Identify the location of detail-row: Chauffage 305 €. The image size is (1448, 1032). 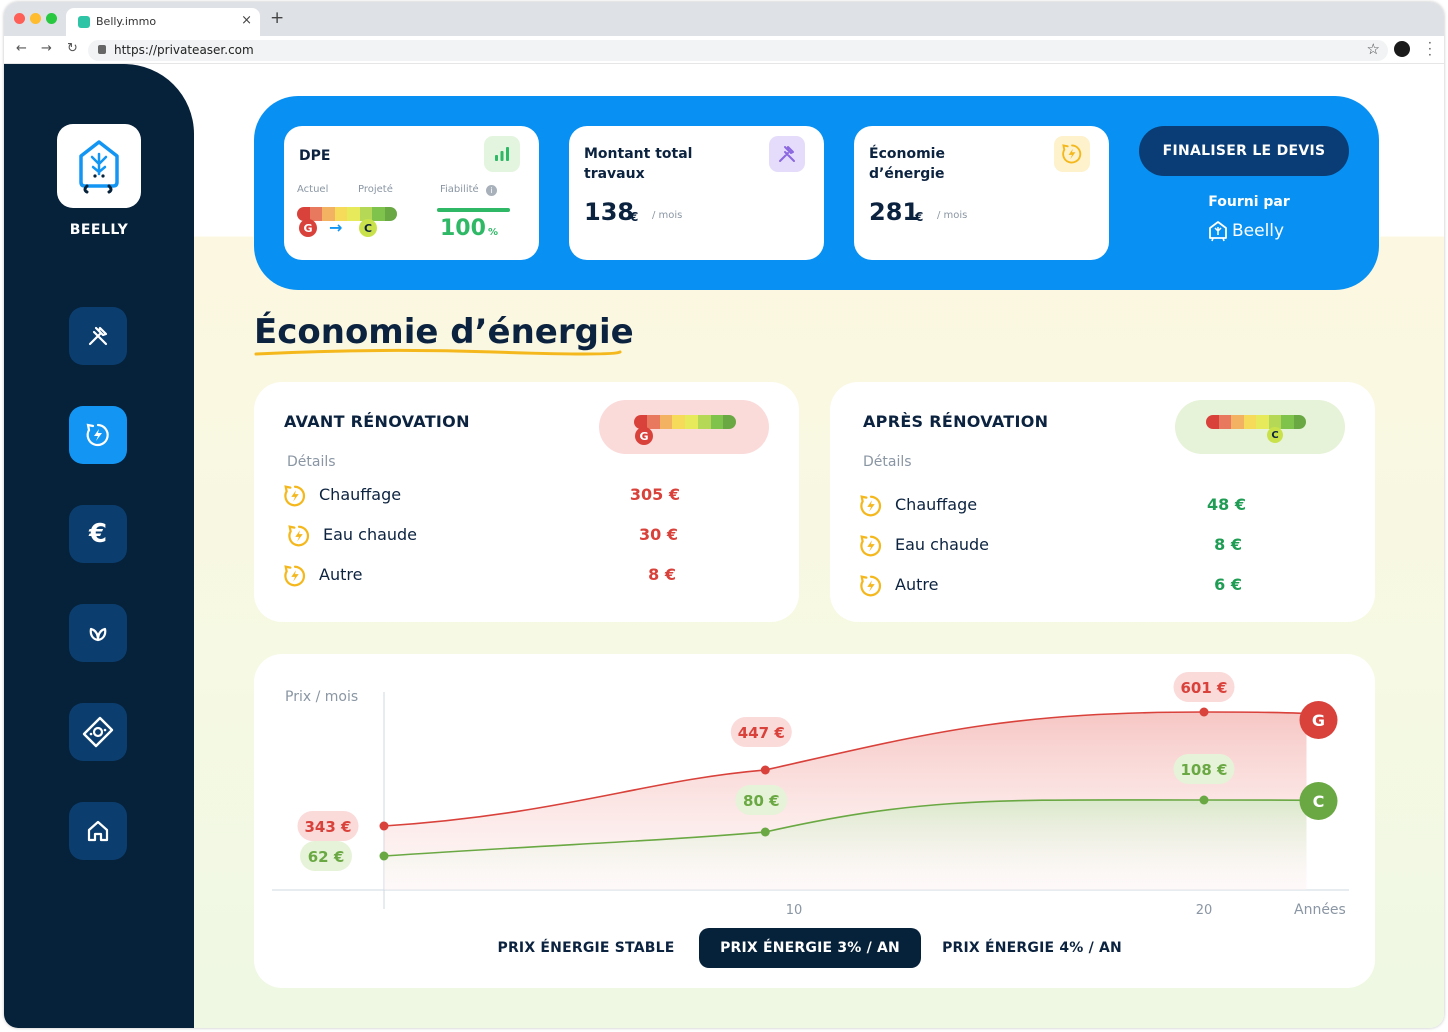
(526, 496).